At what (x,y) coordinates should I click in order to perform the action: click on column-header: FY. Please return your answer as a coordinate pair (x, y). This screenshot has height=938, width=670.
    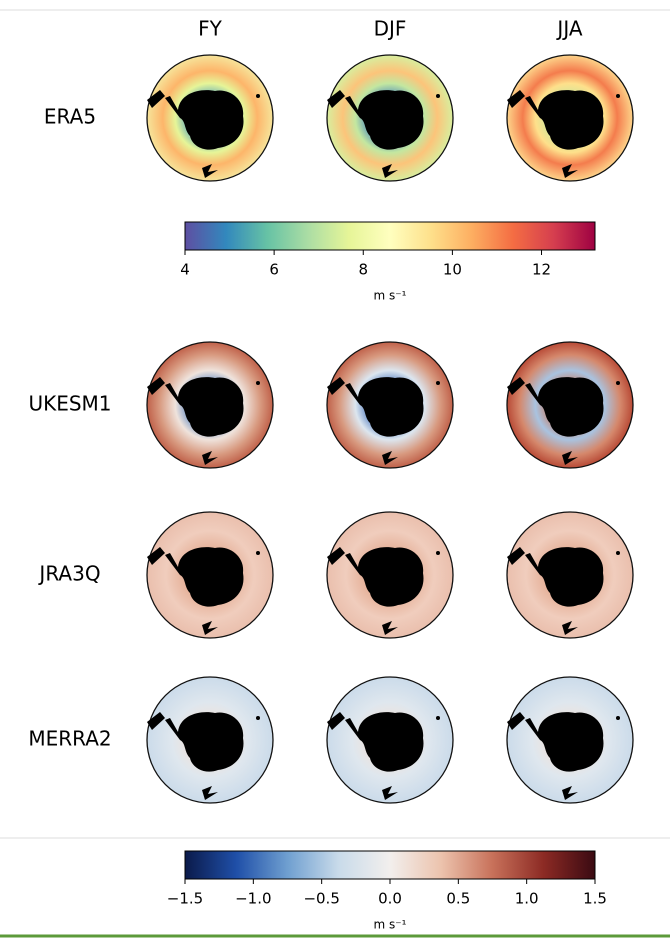
    Looking at the image, I should click on (210, 29).